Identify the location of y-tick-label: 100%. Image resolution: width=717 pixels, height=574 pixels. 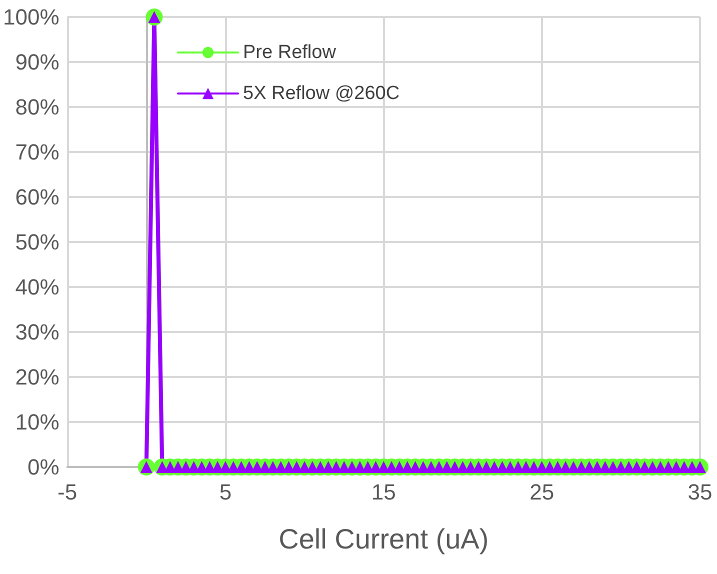
(31, 17).